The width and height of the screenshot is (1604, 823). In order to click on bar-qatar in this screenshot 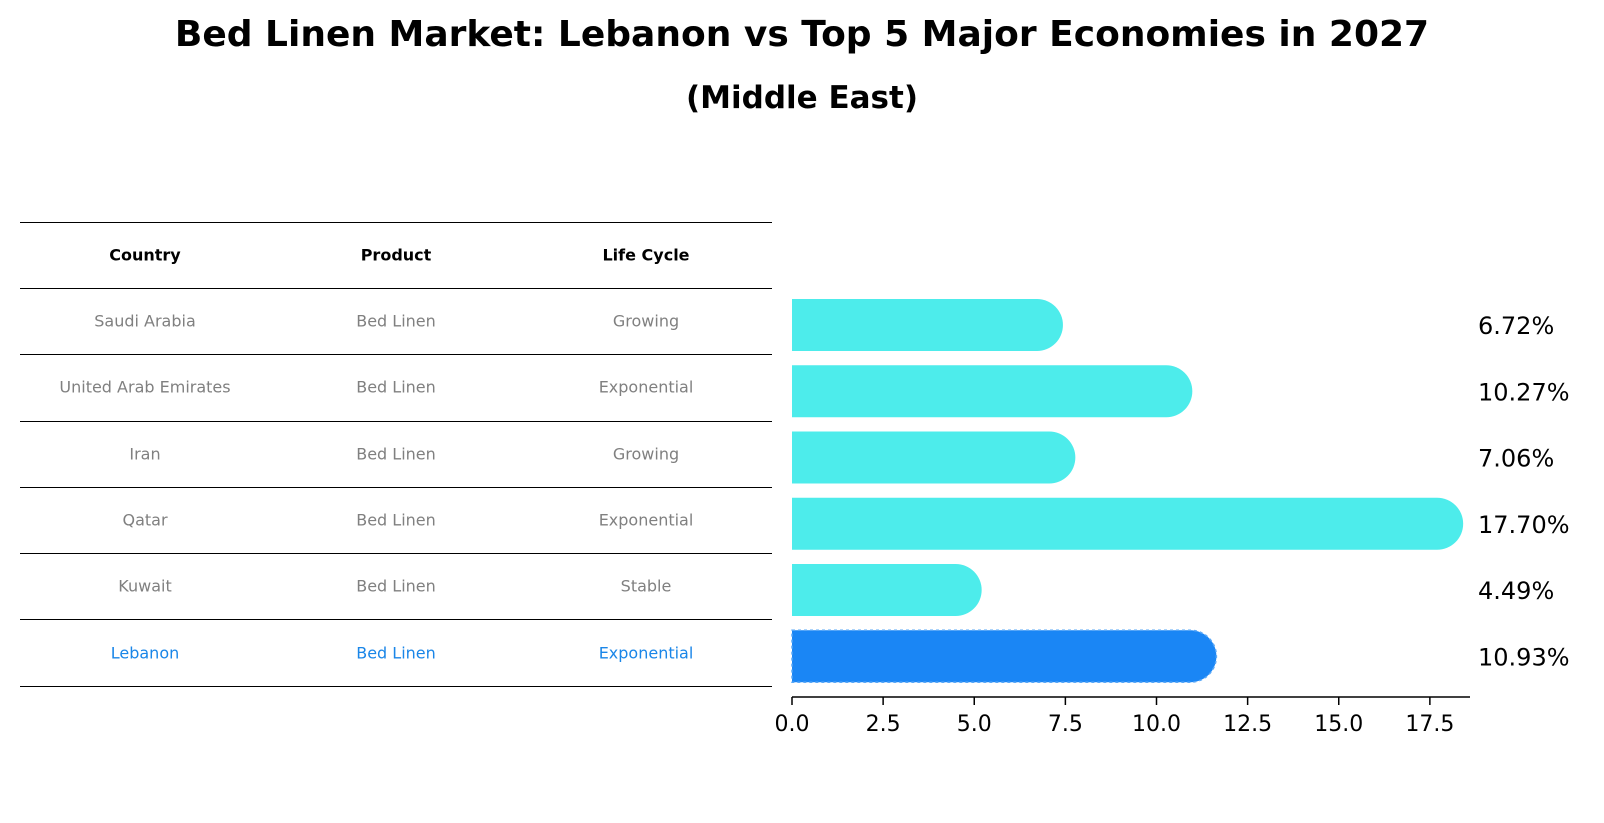, I will do `click(1128, 523)`.